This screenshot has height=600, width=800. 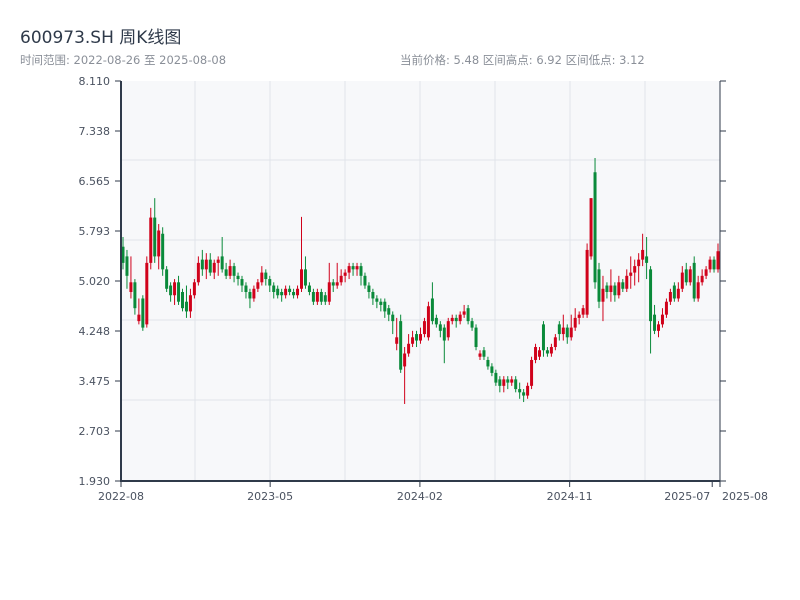 I want to click on x-tick-label: 2025-08, so click(x=745, y=496).